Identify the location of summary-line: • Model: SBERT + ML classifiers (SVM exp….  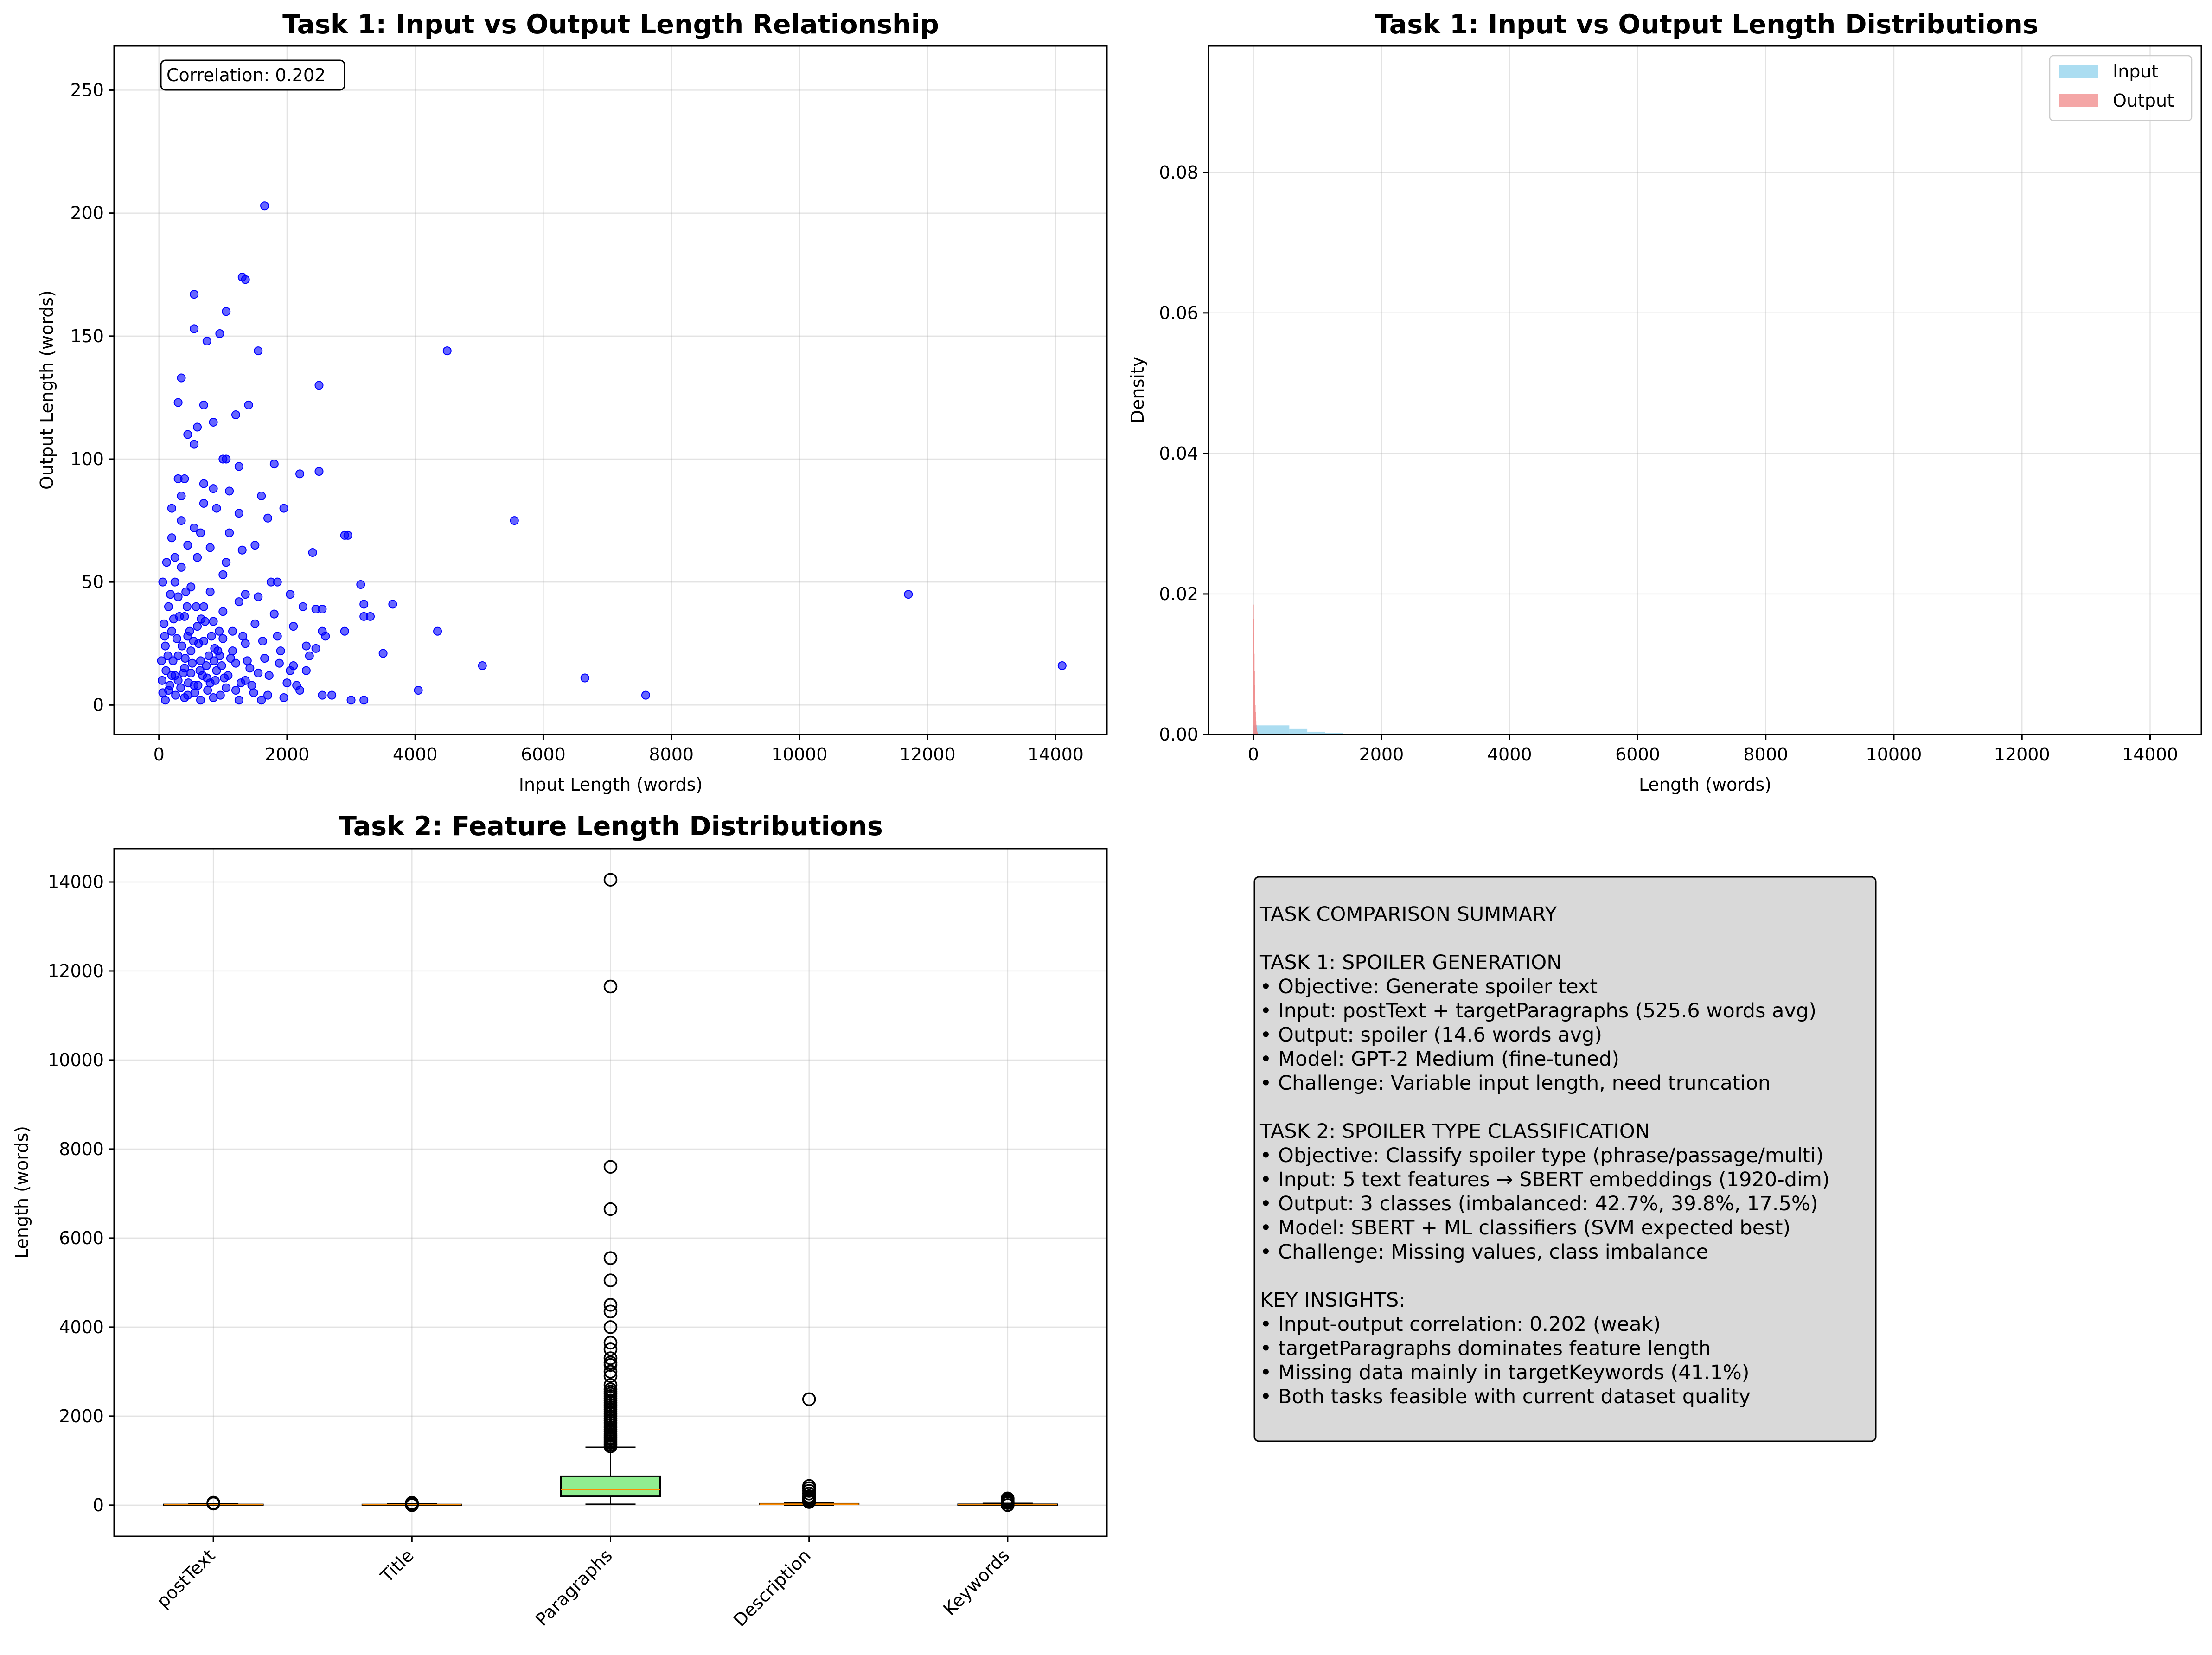
(1525, 1228).